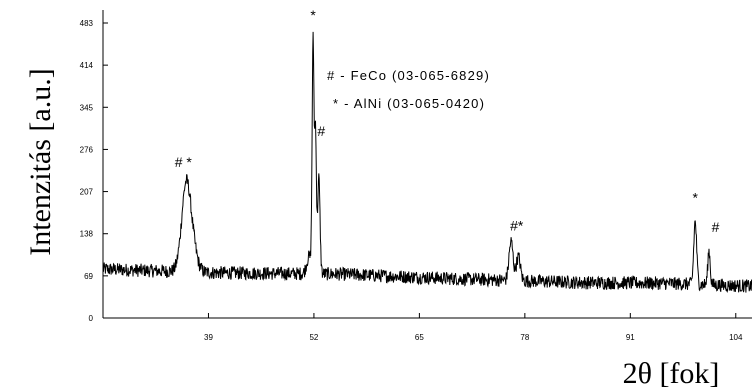 The image size is (752, 392). What do you see at coordinates (409, 103) in the screenshot?
I see `legend-entry-alni: * - AlNi (03-065-0420)` at bounding box center [409, 103].